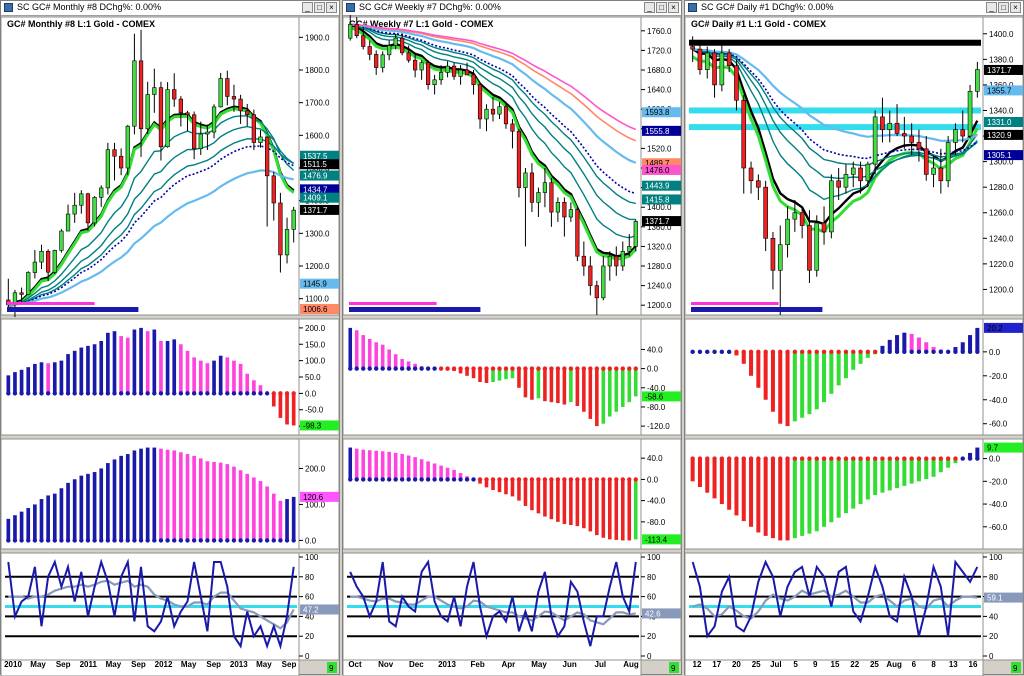  I want to click on o1-value-label: 20.2, so click(995, 328).